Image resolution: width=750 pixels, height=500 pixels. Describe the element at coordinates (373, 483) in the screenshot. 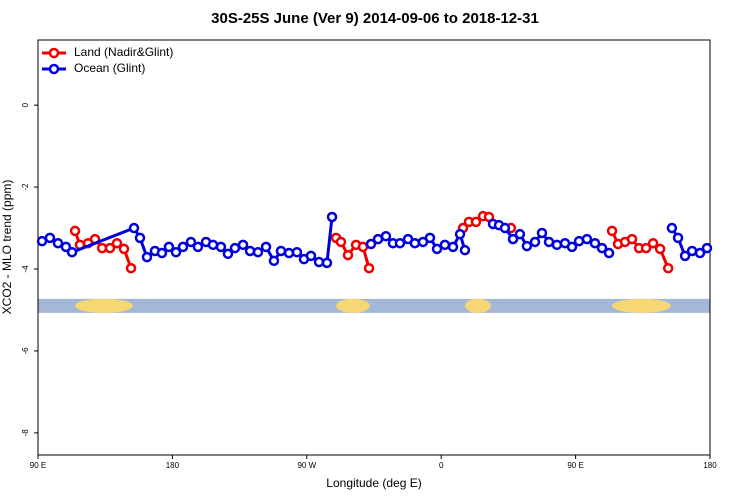

I see `x-axis-label: Longitude (deg E)` at that location.